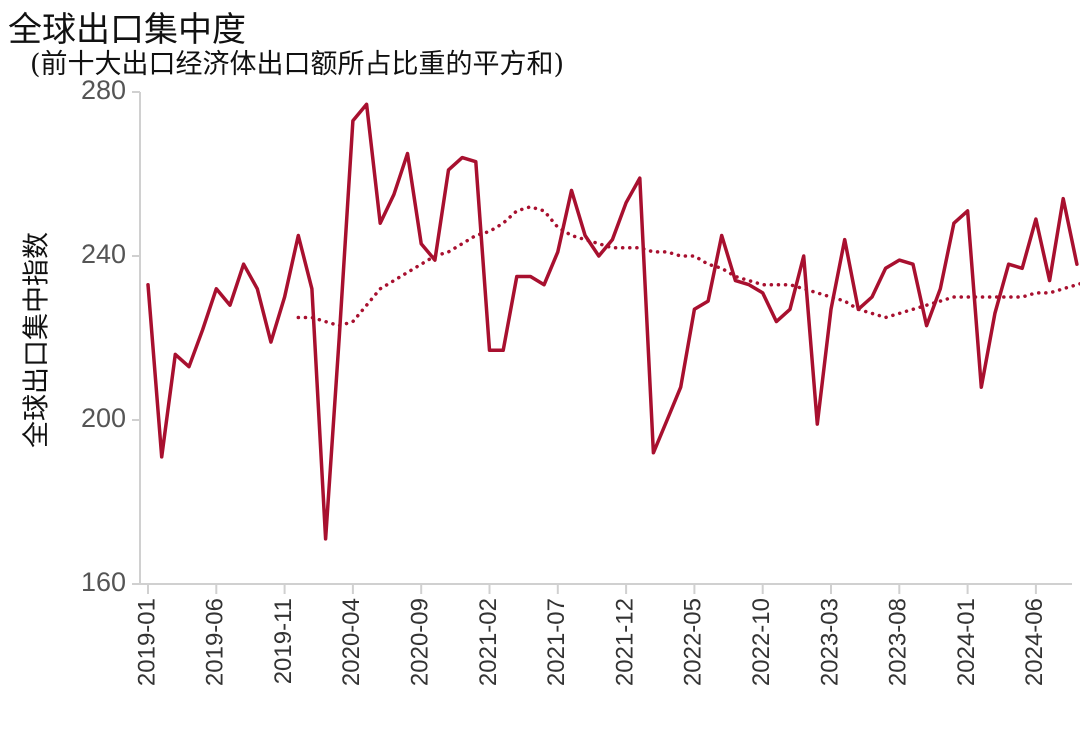  Describe the element at coordinates (1034, 642) in the screenshot. I see `x-tick-label: 2024-06` at that location.